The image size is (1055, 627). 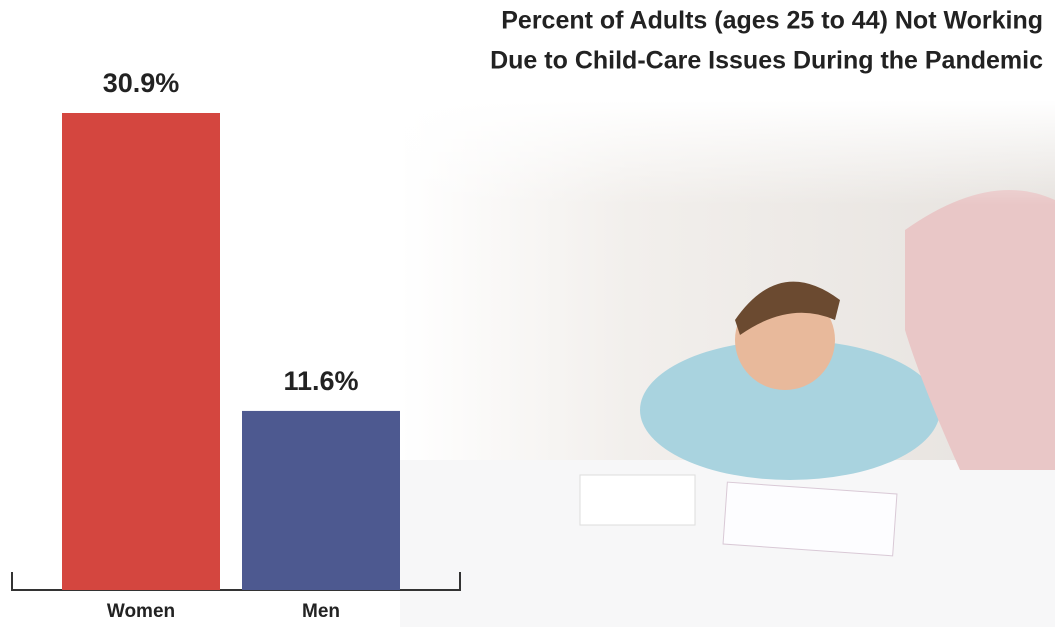 I want to click on x-tick-label: Men, so click(x=321, y=611).